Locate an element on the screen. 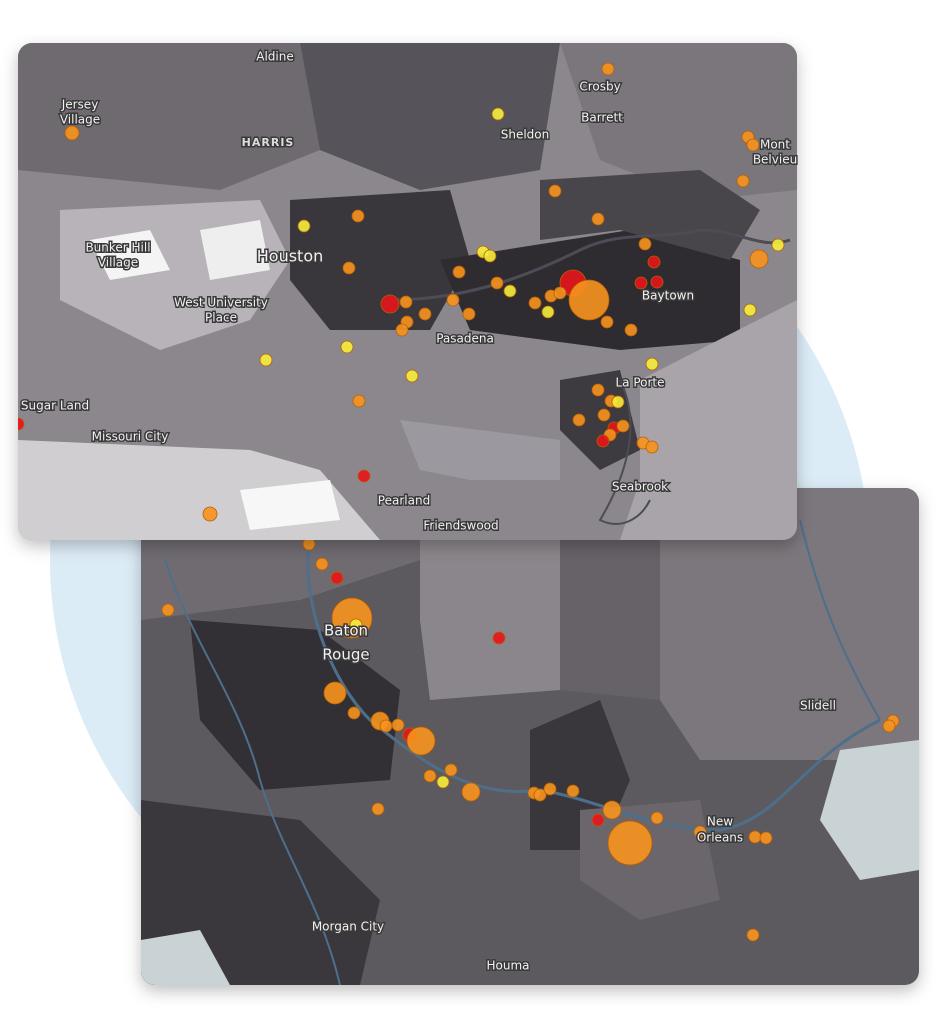 This screenshot has width=938, height=1024. place-label: Barrett is located at coordinates (602, 118).